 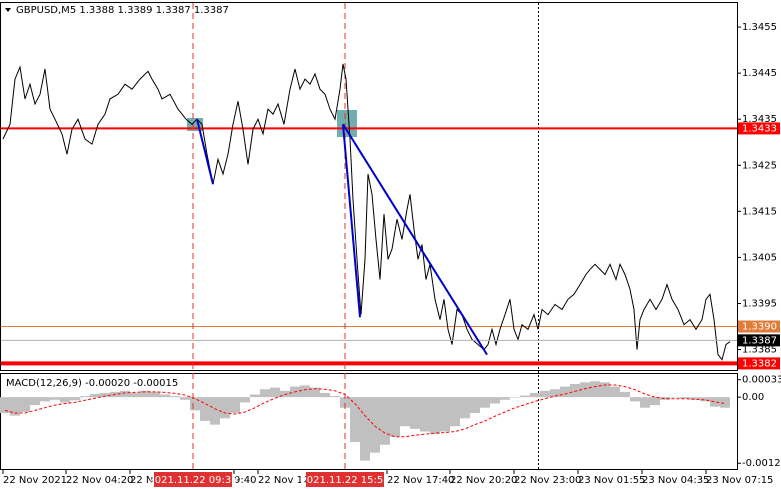 I want to click on level-label: 1.3390, so click(x=759, y=327).